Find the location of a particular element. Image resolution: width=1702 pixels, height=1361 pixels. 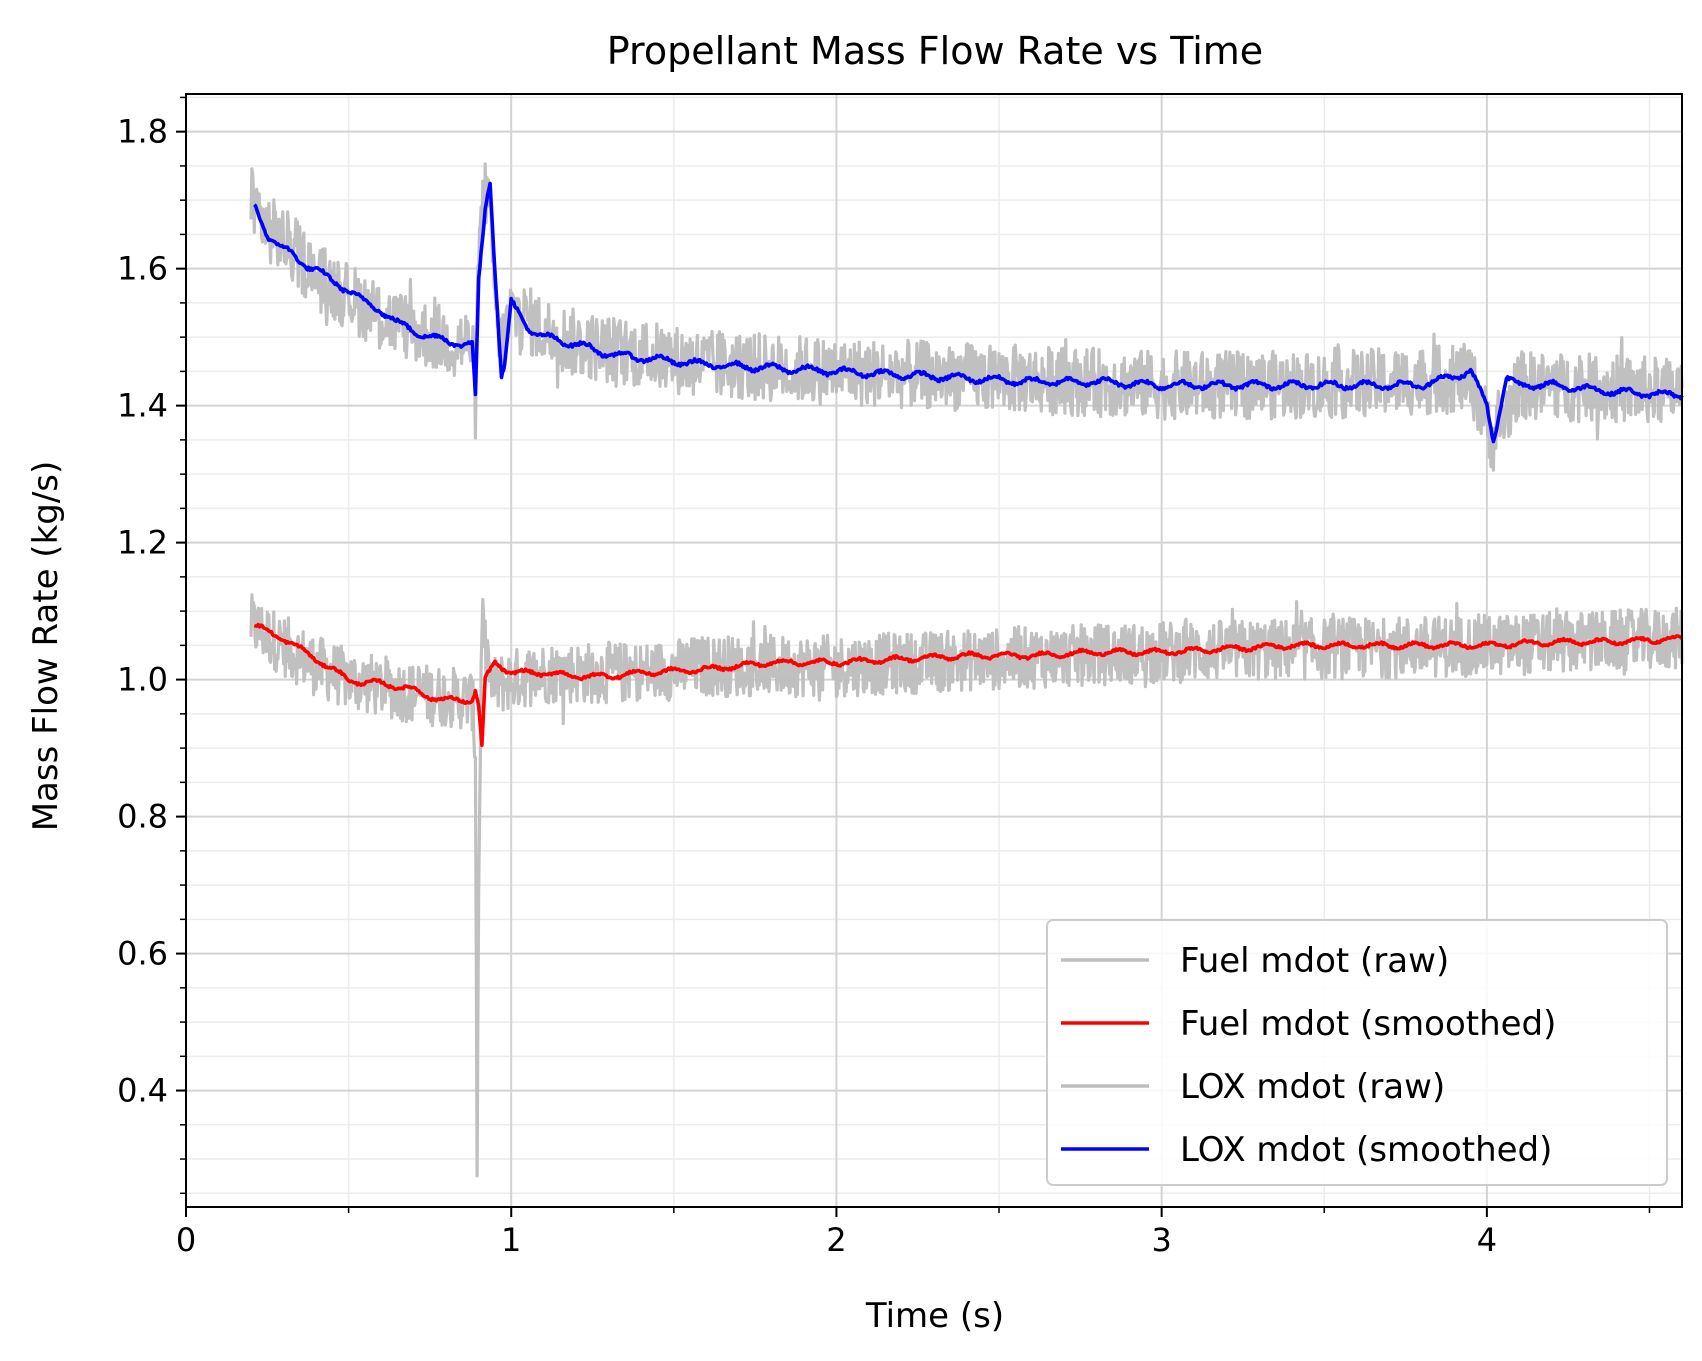

x-tick-label: 1 is located at coordinates (511, 1240).